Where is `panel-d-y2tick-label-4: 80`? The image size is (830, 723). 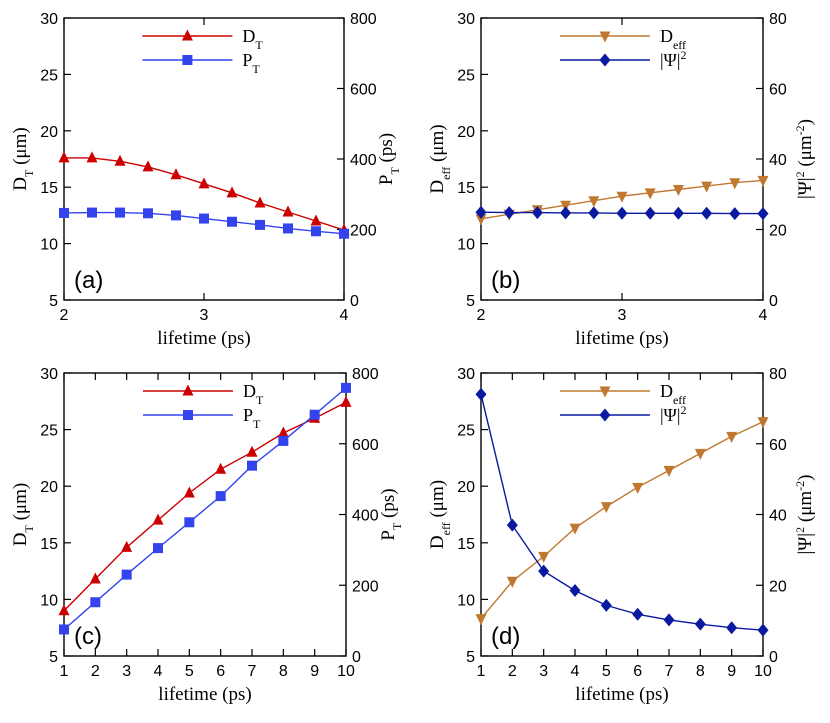
panel-d-y2tick-label-4: 80 is located at coordinates (778, 374).